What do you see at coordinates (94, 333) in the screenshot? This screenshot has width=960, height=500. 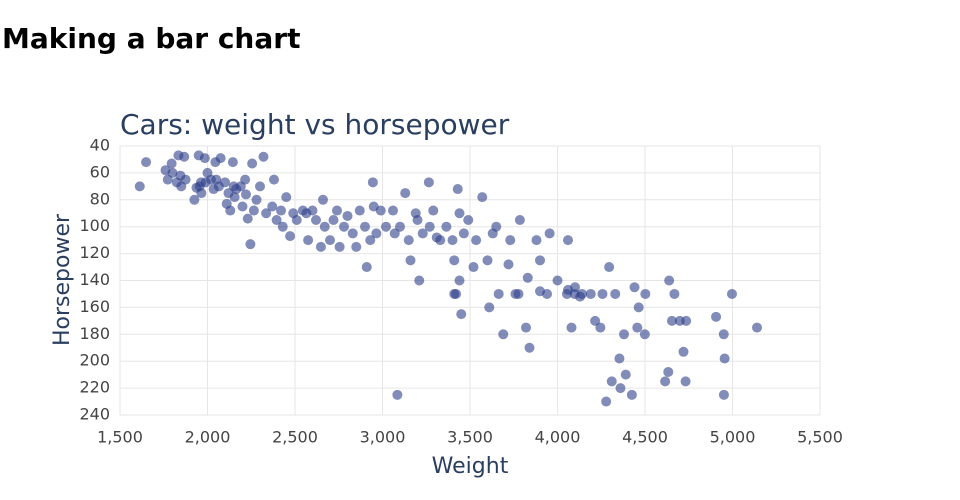 I see `y-tick-label: 180` at bounding box center [94, 333].